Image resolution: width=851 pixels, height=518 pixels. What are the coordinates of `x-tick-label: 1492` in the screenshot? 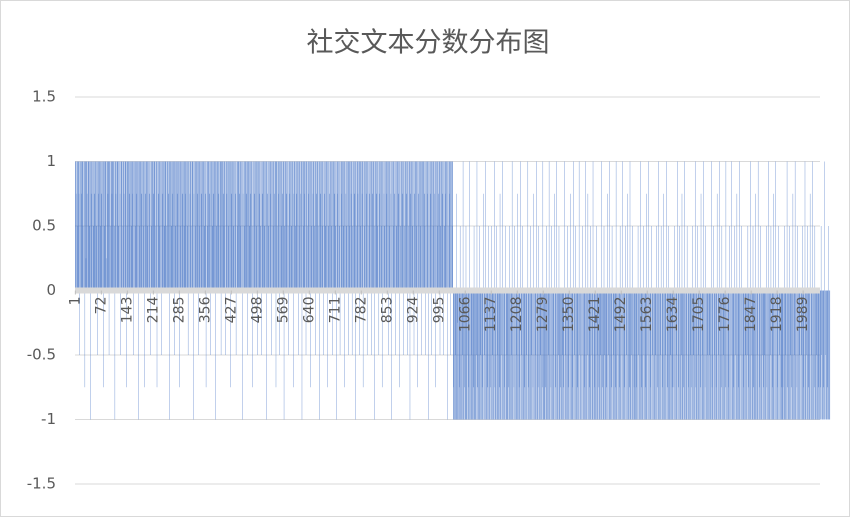 It's located at (621, 315).